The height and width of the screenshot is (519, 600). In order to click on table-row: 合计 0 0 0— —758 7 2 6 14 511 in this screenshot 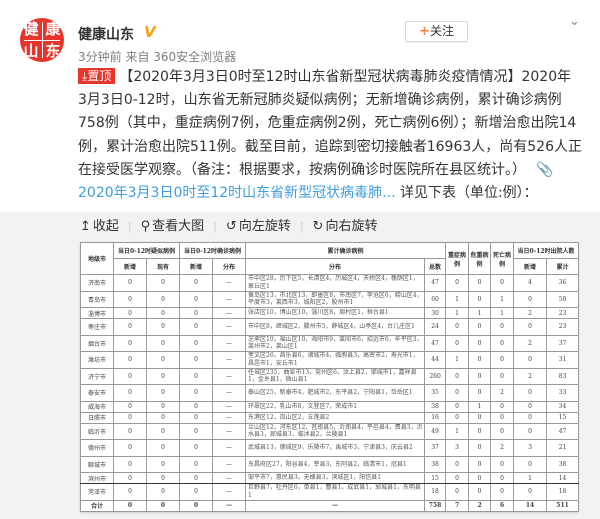, I will do `click(330, 505)`.